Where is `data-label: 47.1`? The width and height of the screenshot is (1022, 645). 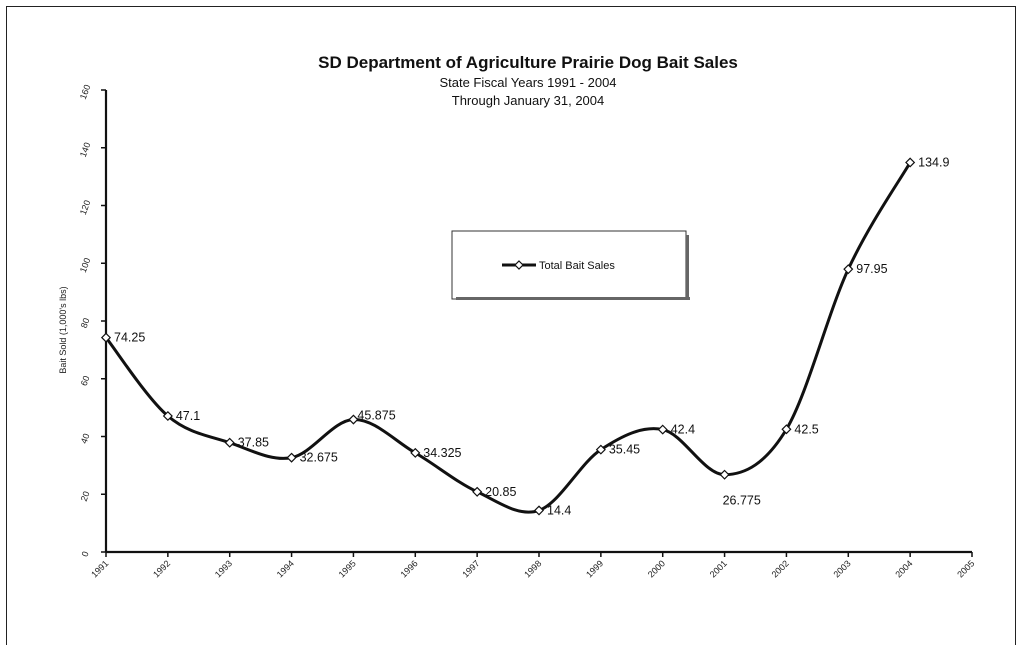
data-label: 47.1 is located at coordinates (188, 416).